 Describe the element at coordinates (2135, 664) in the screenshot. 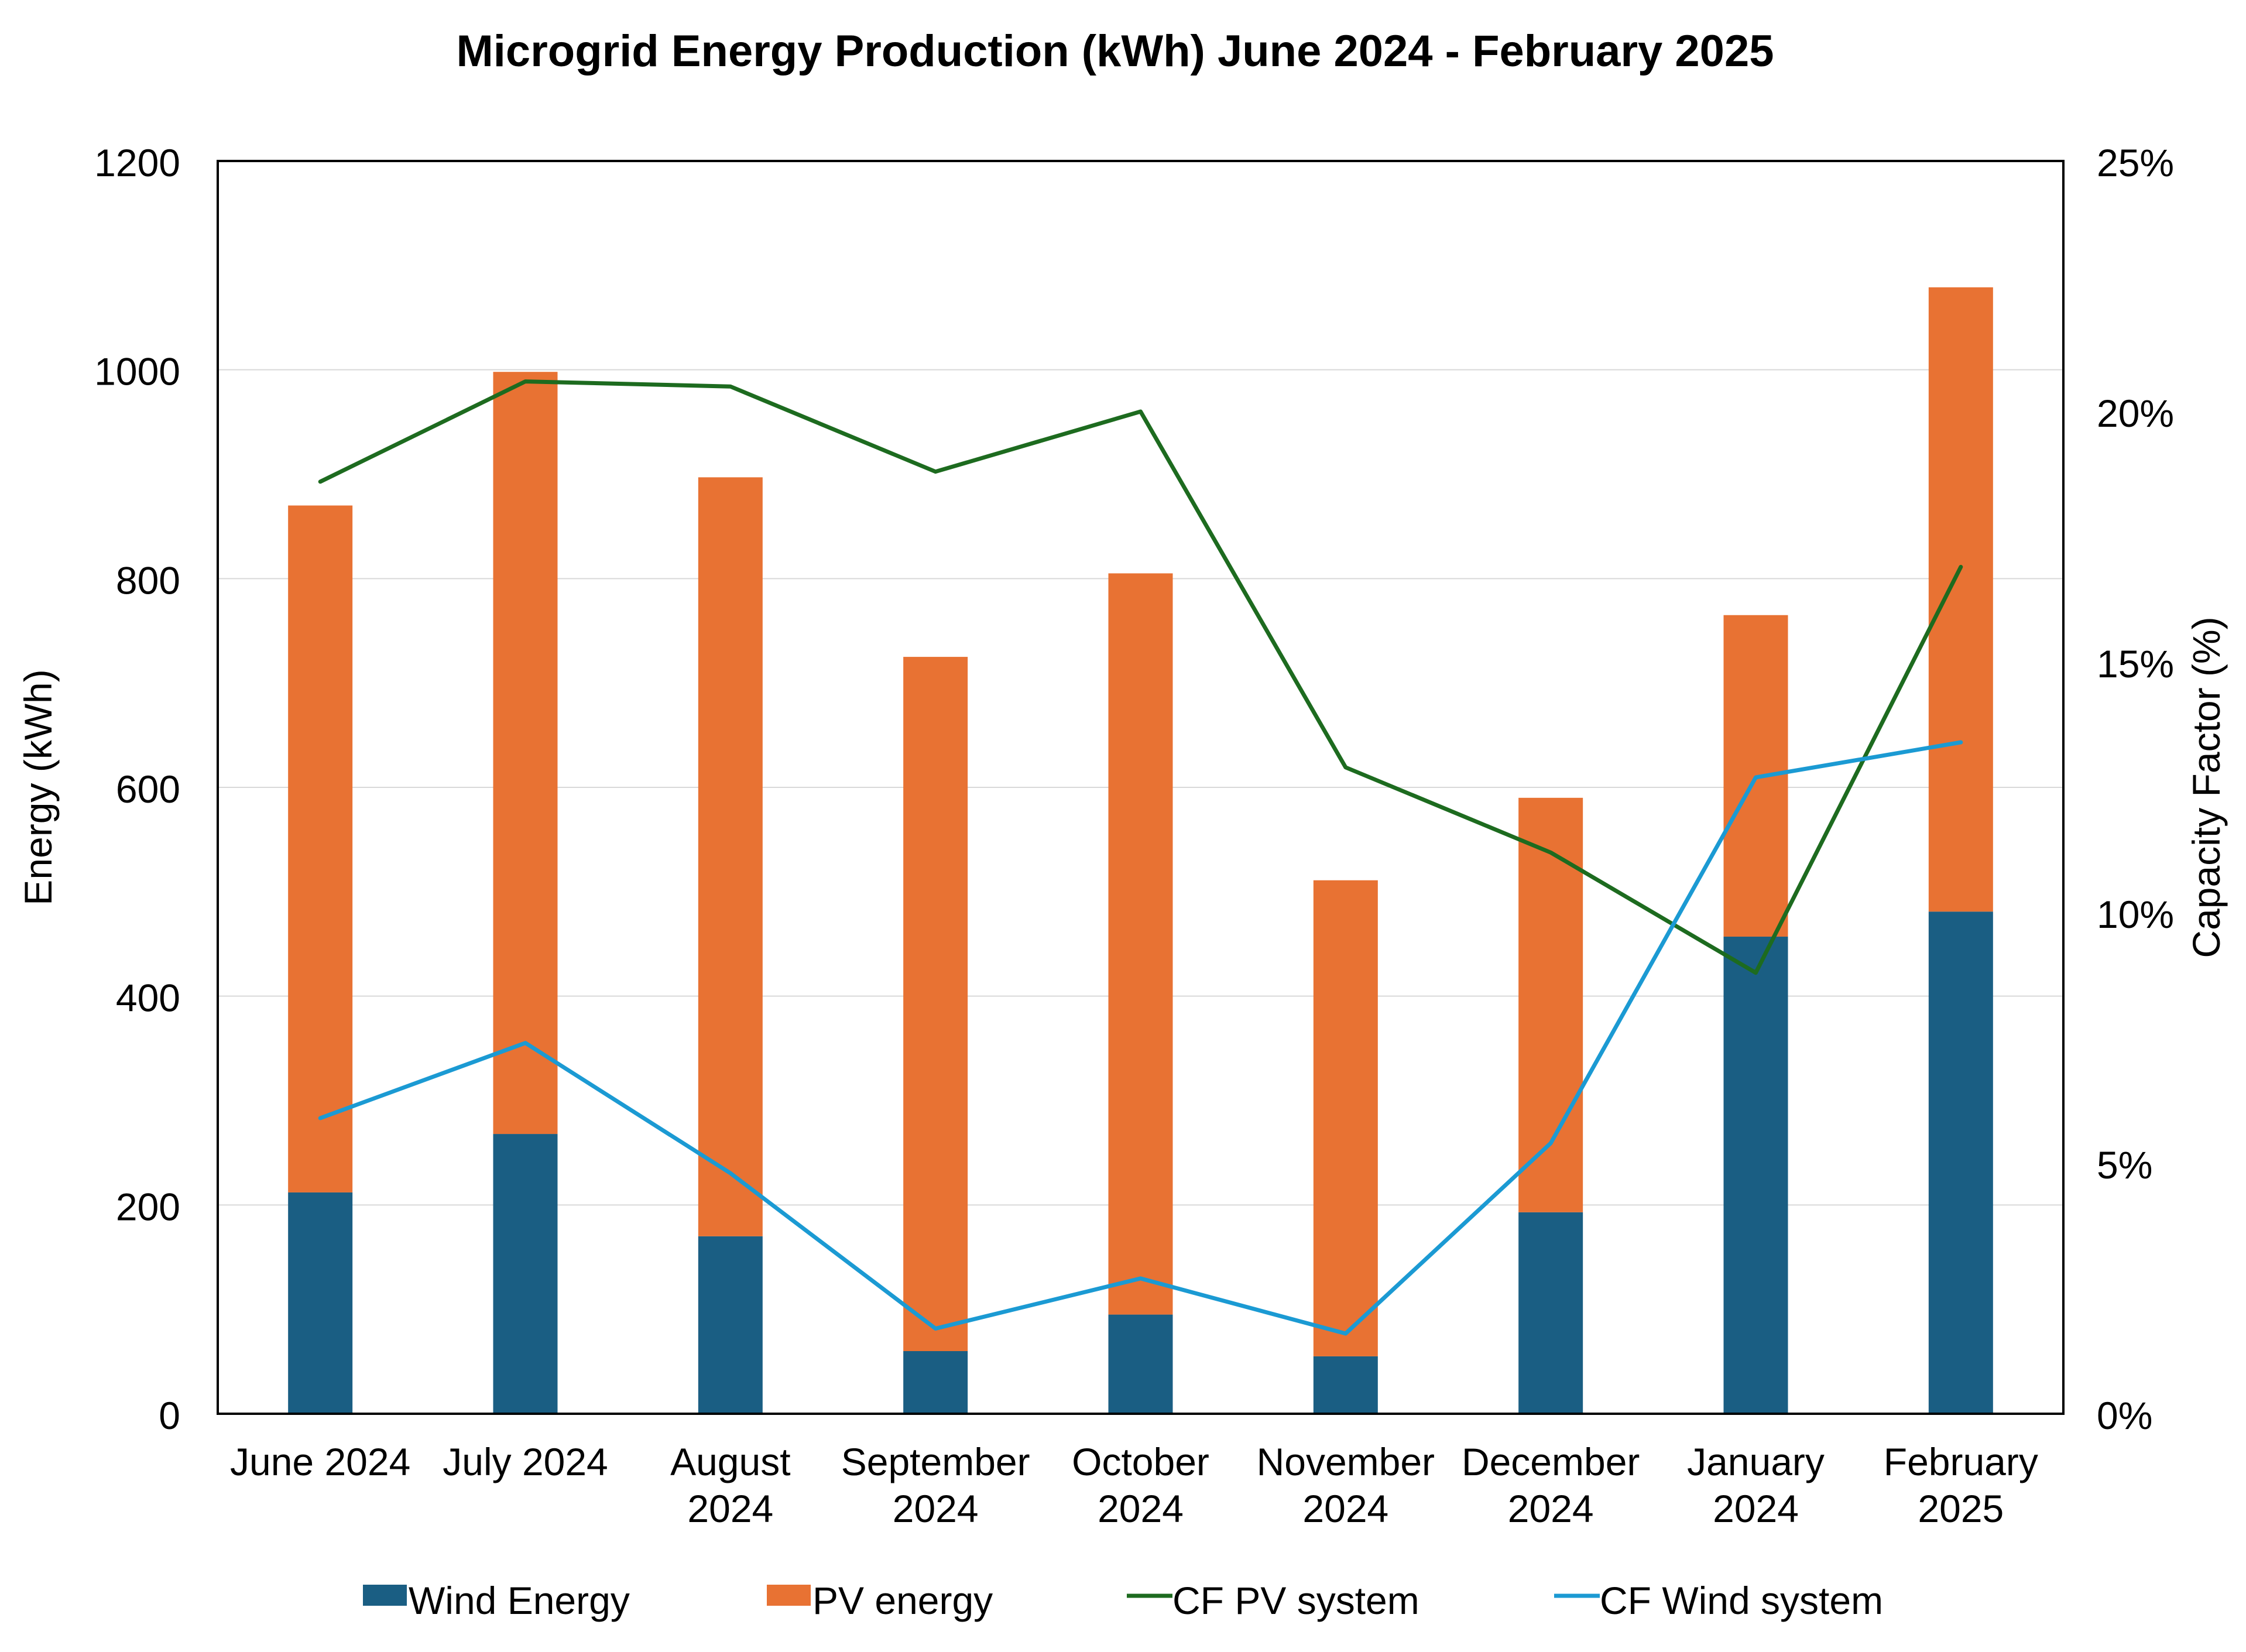

I see `y2-tick-label: 15%` at that location.